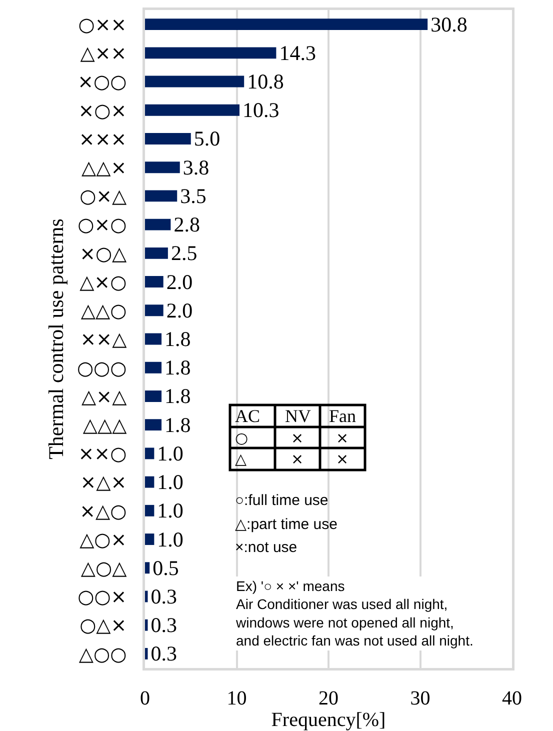 The width and height of the screenshot is (553, 731). I want to click on y-tick-label: ××△, so click(104, 339).